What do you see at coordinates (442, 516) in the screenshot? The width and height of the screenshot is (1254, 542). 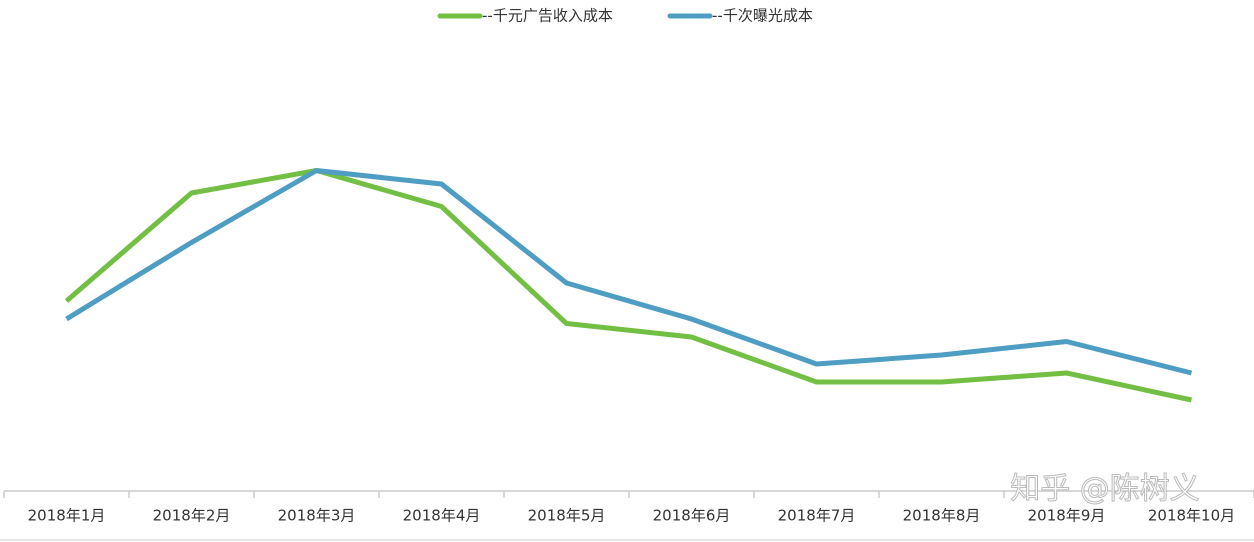 I see `x-tick-label: 2018年4月` at bounding box center [442, 516].